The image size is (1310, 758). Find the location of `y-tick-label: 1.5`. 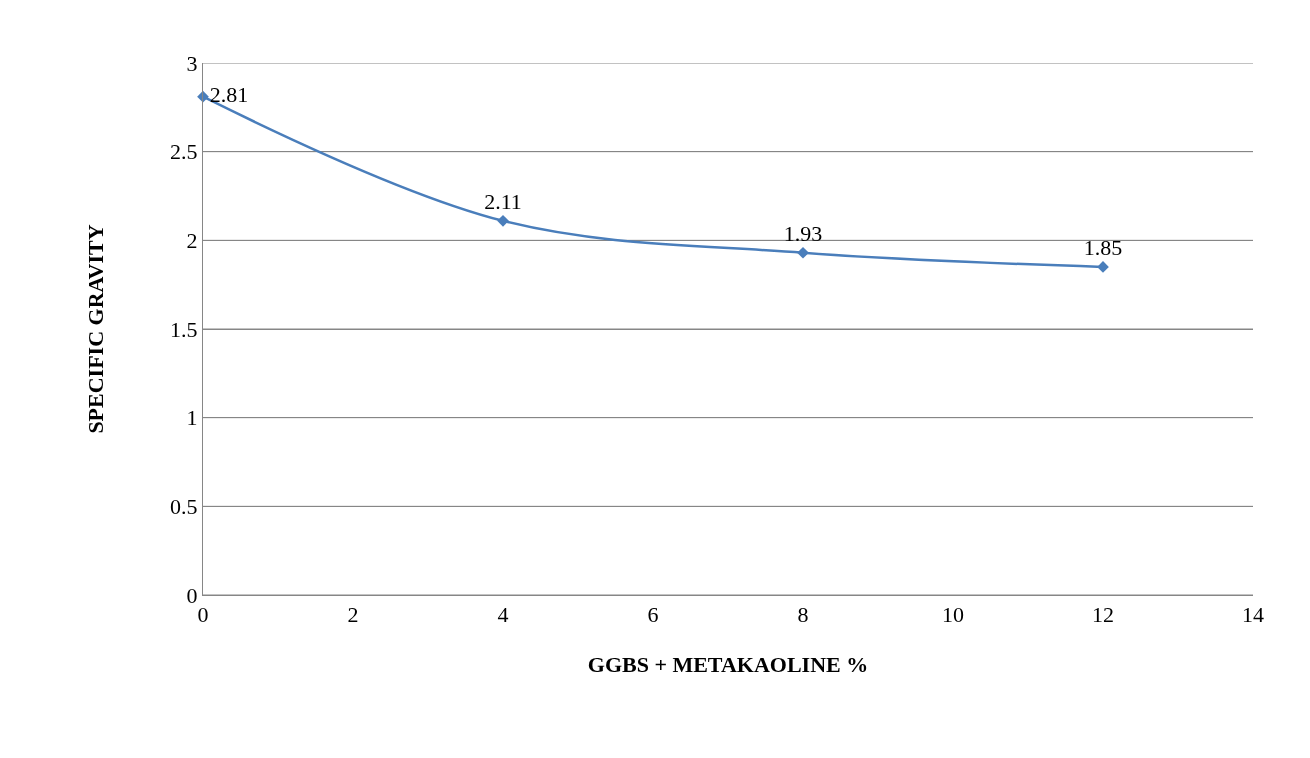

y-tick-label: 1.5 is located at coordinates (184, 329).